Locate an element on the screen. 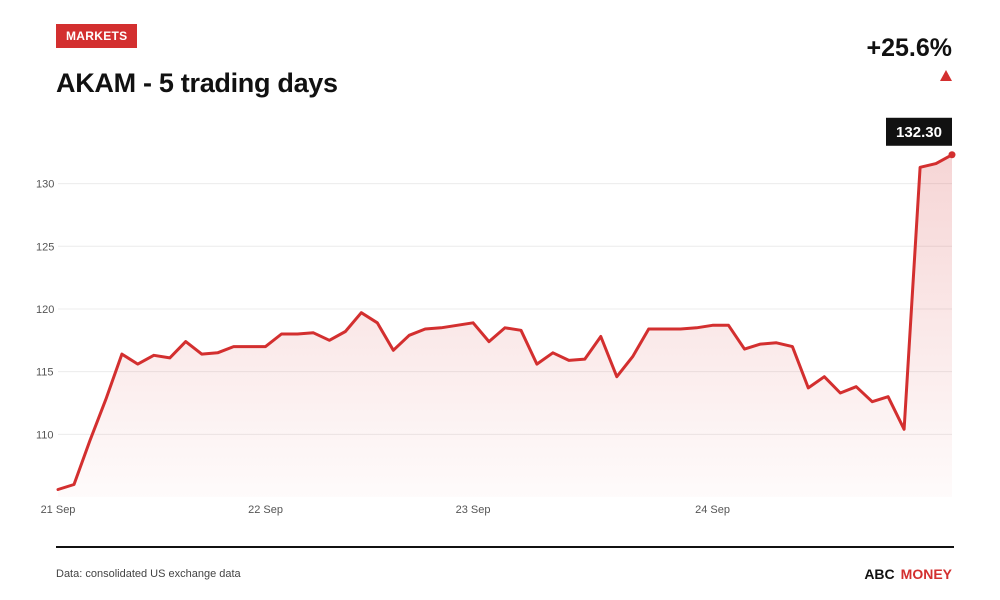  data-source: Data: consolidated US exchange data is located at coordinates (148, 574).